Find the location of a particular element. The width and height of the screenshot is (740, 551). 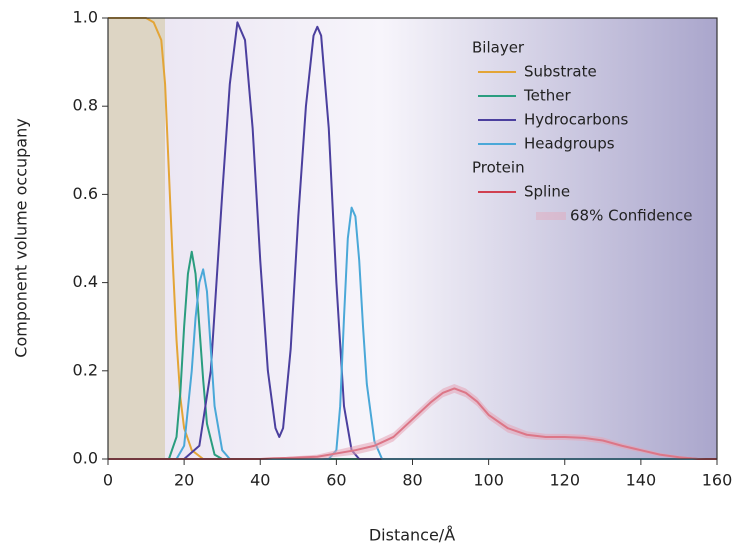

x-tick-label: 120 is located at coordinates (564, 480).